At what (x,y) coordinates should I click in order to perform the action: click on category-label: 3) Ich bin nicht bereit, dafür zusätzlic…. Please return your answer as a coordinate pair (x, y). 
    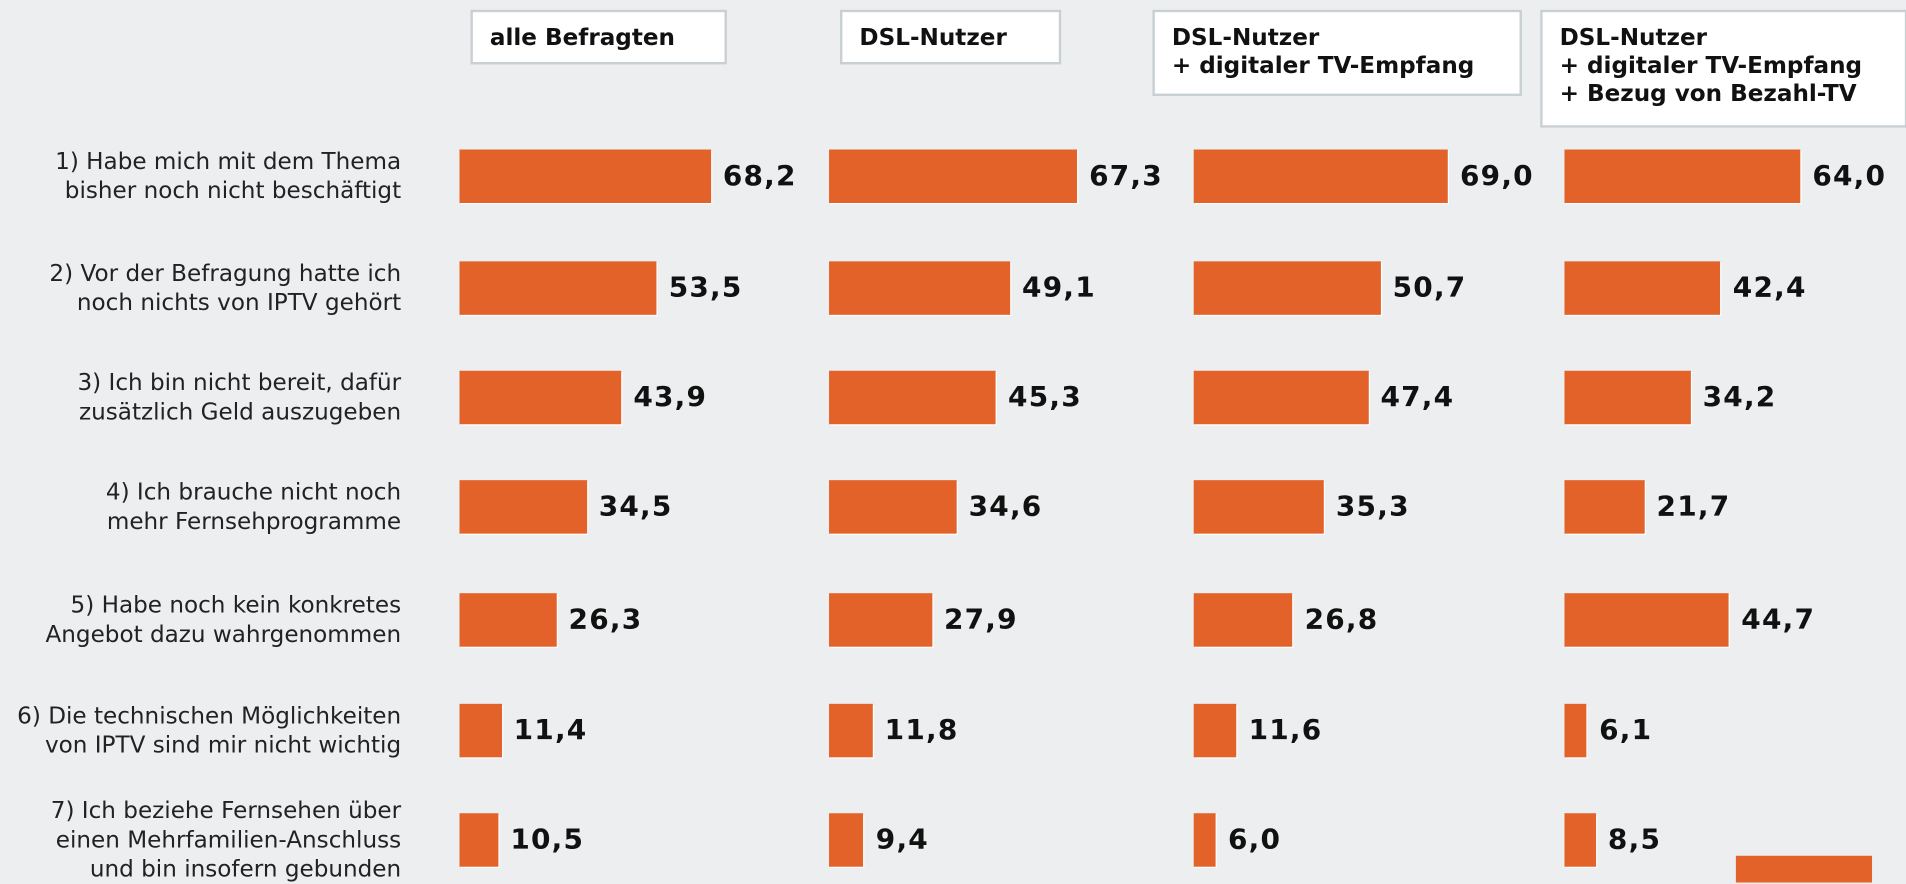
    Looking at the image, I should click on (239, 397).